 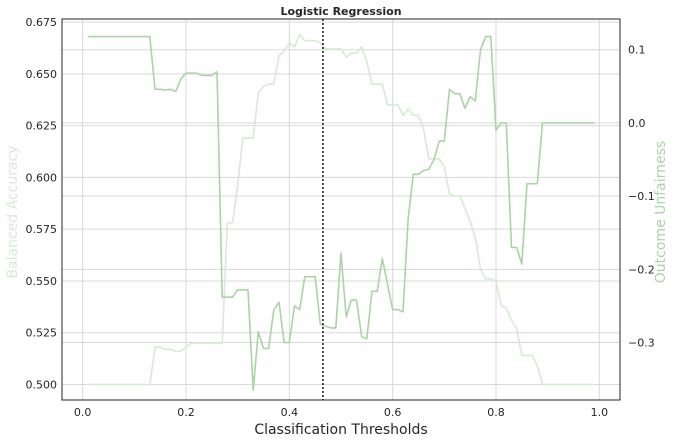 What do you see at coordinates (42, 74) in the screenshot?
I see `y-left-tick-label: 0.650` at bounding box center [42, 74].